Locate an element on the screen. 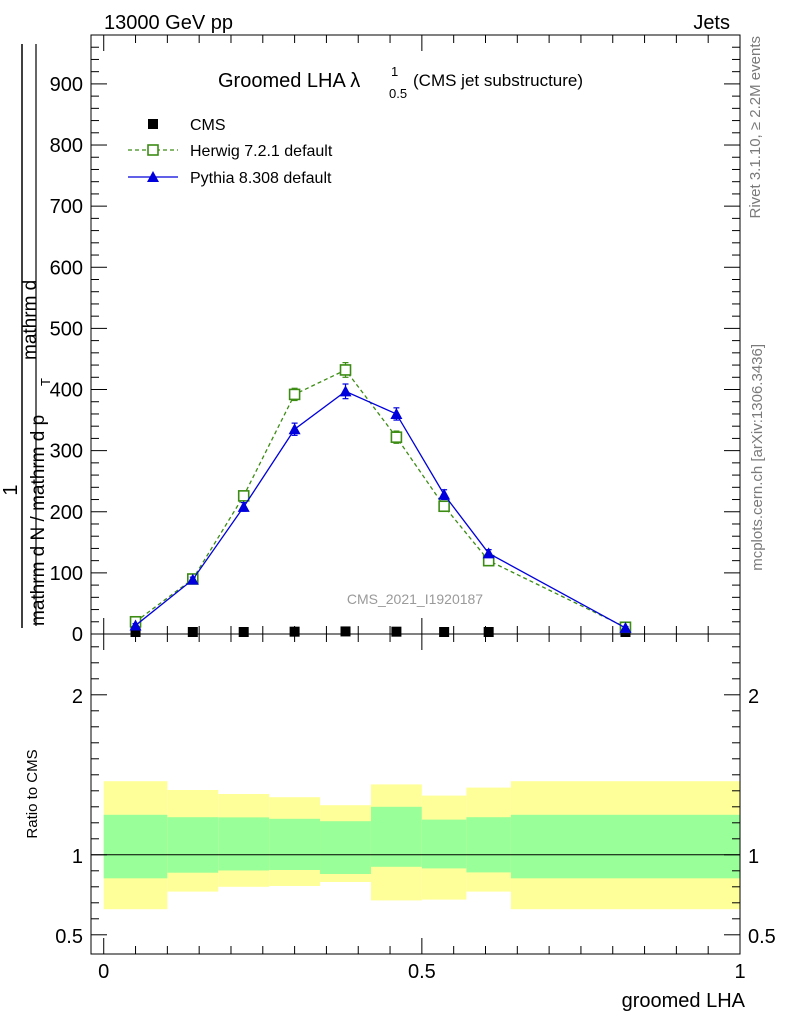 This screenshot has width=786, height=1024. main-y-axis-label: 1 mathrm d N / mathrm d p T mathrm d is located at coordinates (26, 336).